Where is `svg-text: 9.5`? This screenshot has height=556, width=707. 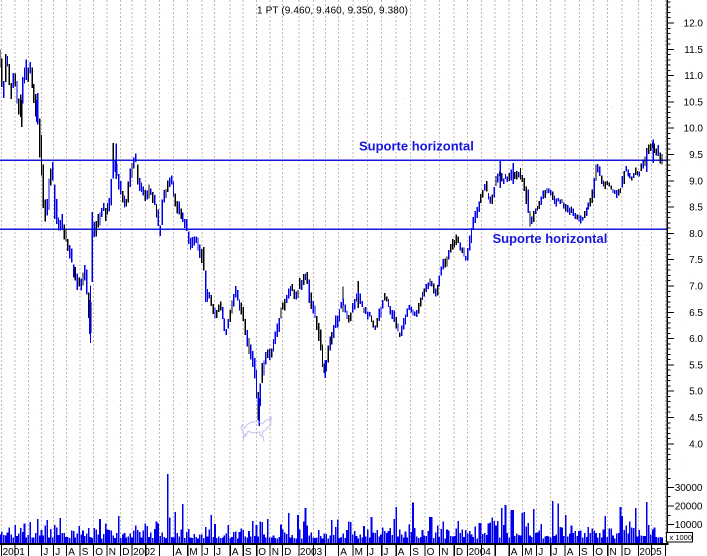
svg-text: 9.5 is located at coordinates (696, 155).